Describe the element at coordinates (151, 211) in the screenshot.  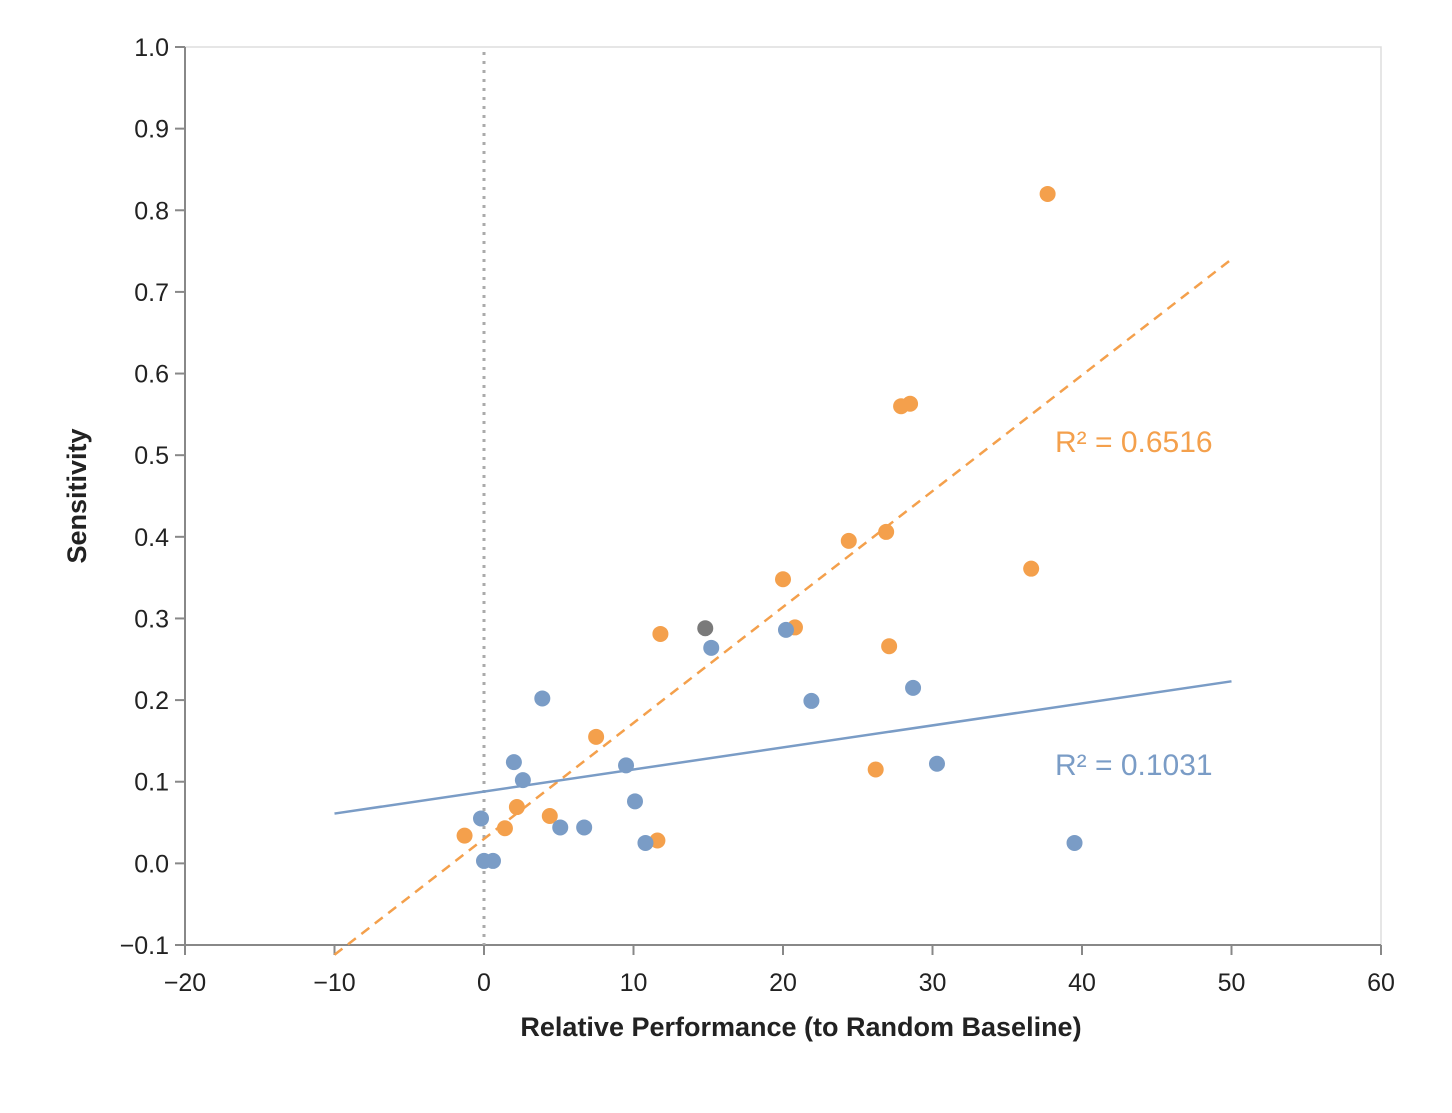
I see `y-tick-label: 0.8` at that location.